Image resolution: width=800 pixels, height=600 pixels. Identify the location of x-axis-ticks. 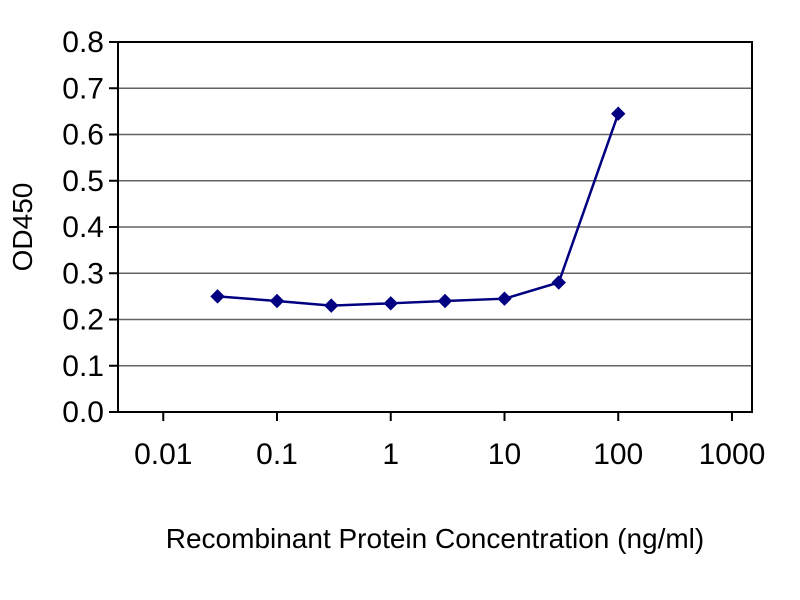
(447, 416).